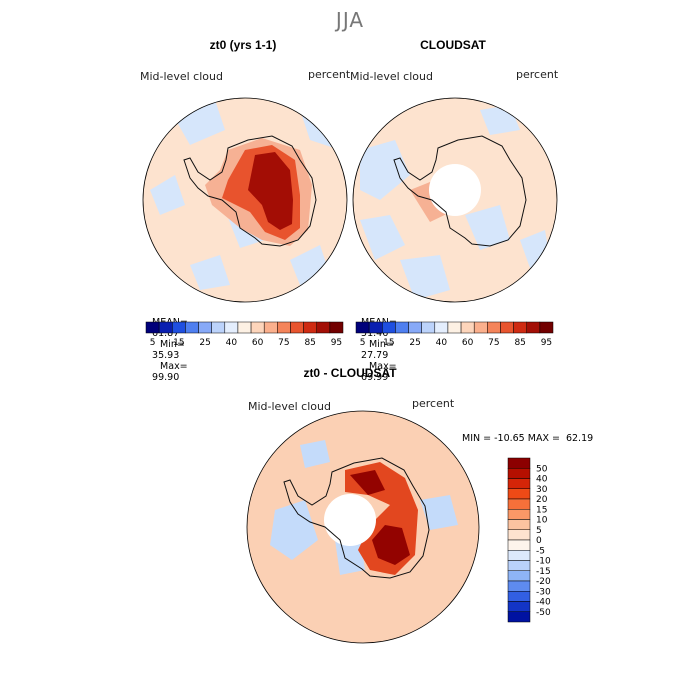 This screenshot has width=700, height=700. Describe the element at coordinates (468, 343) in the screenshot. I see `panel-2-colorbar-tick-label: 60` at that location.